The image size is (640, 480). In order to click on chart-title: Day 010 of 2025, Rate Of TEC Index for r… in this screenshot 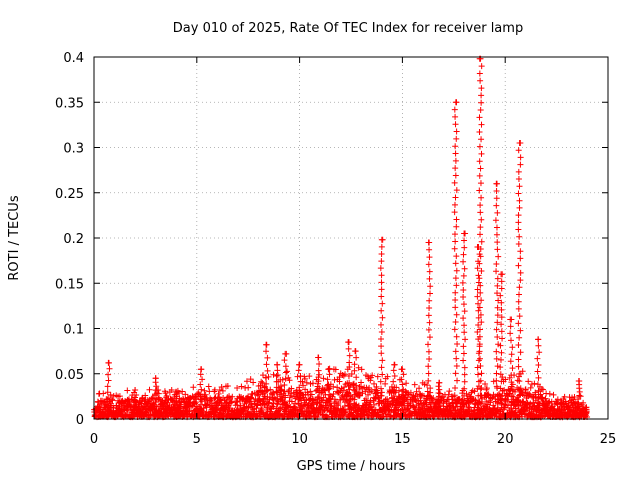, I will do `click(348, 28)`.